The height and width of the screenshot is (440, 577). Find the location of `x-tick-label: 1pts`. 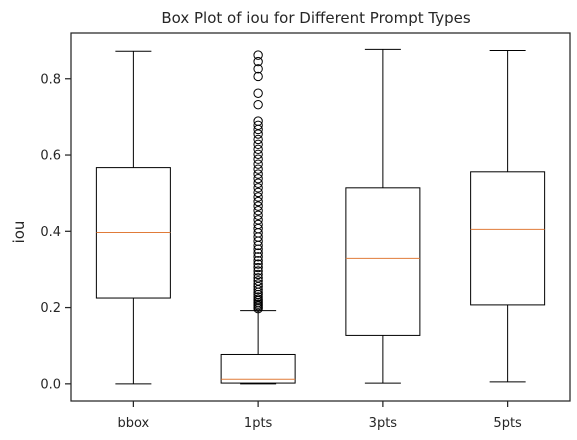

x-tick-label: 1pts is located at coordinates (258, 423).